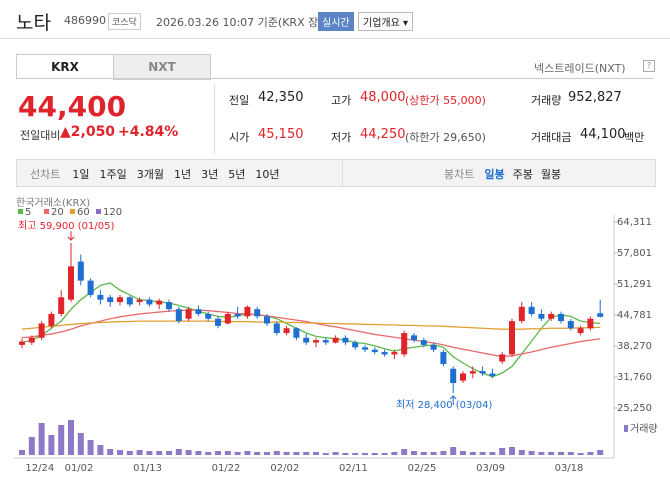 The width and height of the screenshot is (670, 488). I want to click on stat-value: 44,100, so click(603, 134).